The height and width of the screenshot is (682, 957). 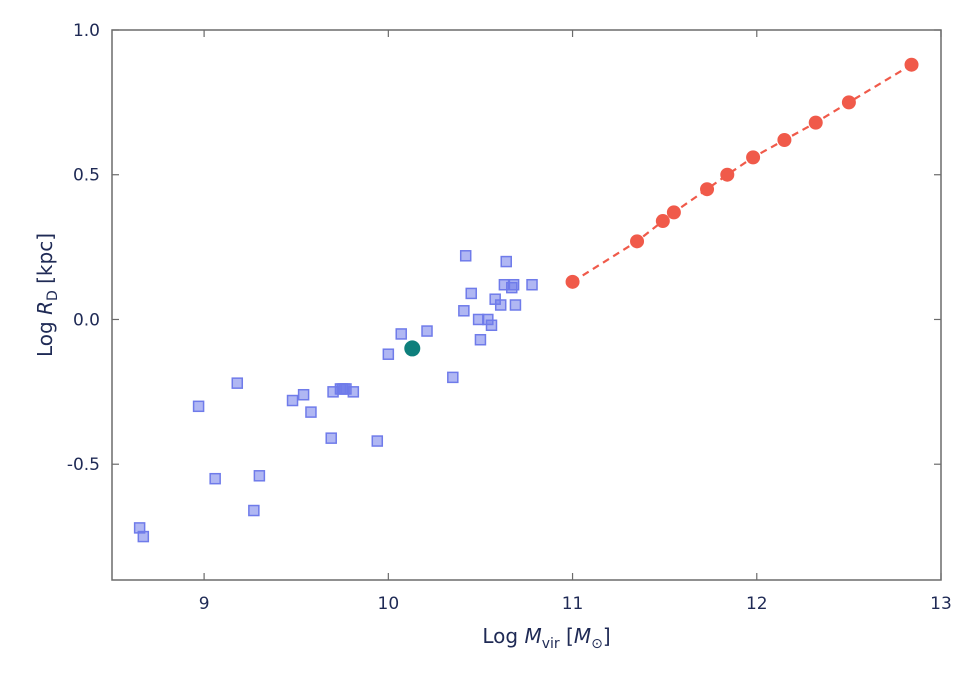 What do you see at coordinates (86, 320) in the screenshot?
I see `y-tick-label: 0.0` at bounding box center [86, 320].